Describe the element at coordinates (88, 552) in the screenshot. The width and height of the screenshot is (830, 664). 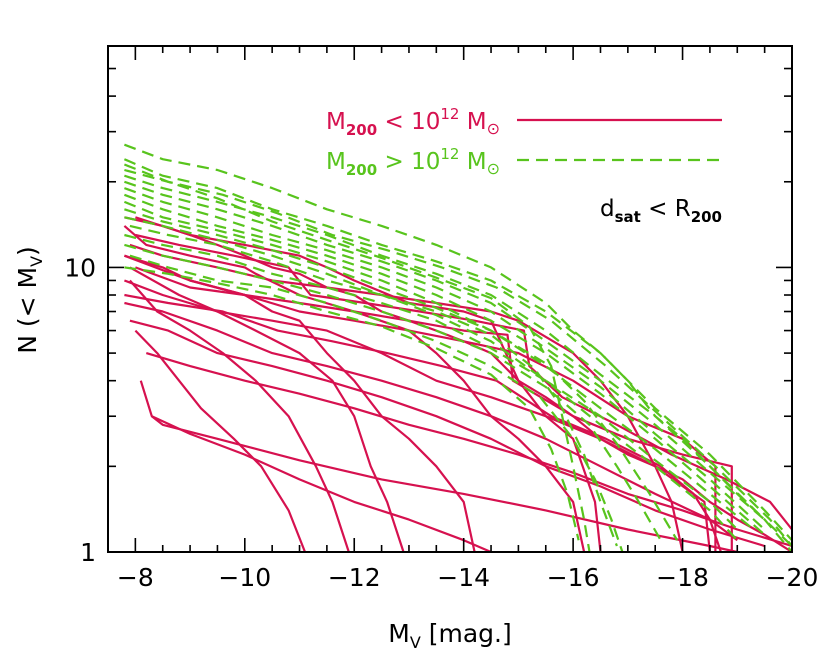
I see `y-tick-label: 1` at that location.